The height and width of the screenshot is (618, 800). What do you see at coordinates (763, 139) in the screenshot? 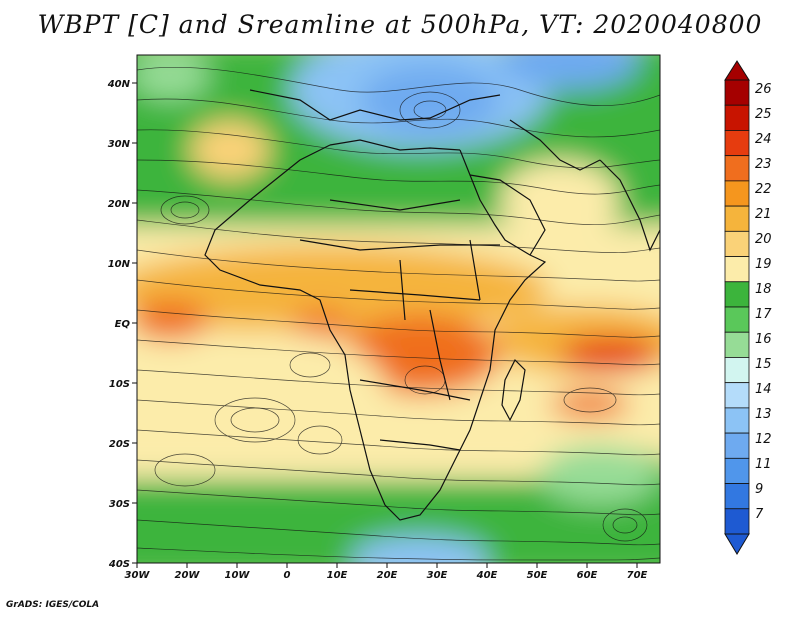
I see `colorbar-label-24: 24` at bounding box center [763, 139].